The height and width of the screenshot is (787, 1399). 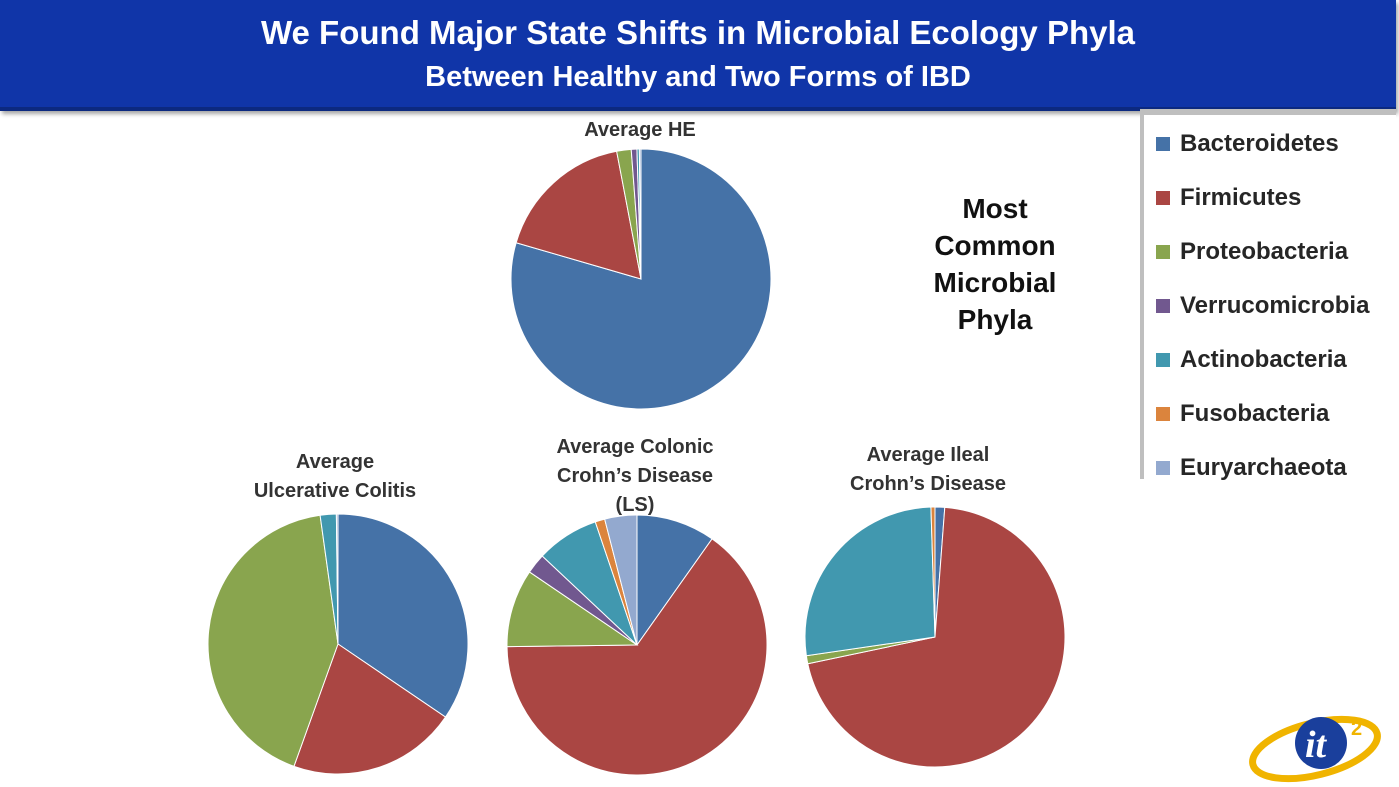 I want to click on legend-item: Actinobacteria, so click(x=1251, y=360).